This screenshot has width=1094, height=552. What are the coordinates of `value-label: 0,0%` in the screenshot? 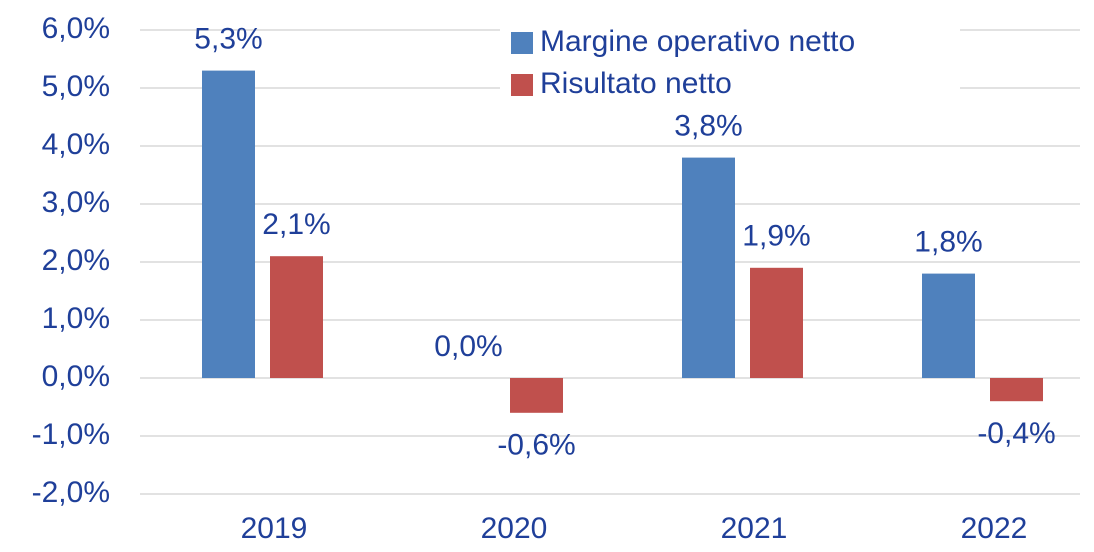 It's located at (468, 346).